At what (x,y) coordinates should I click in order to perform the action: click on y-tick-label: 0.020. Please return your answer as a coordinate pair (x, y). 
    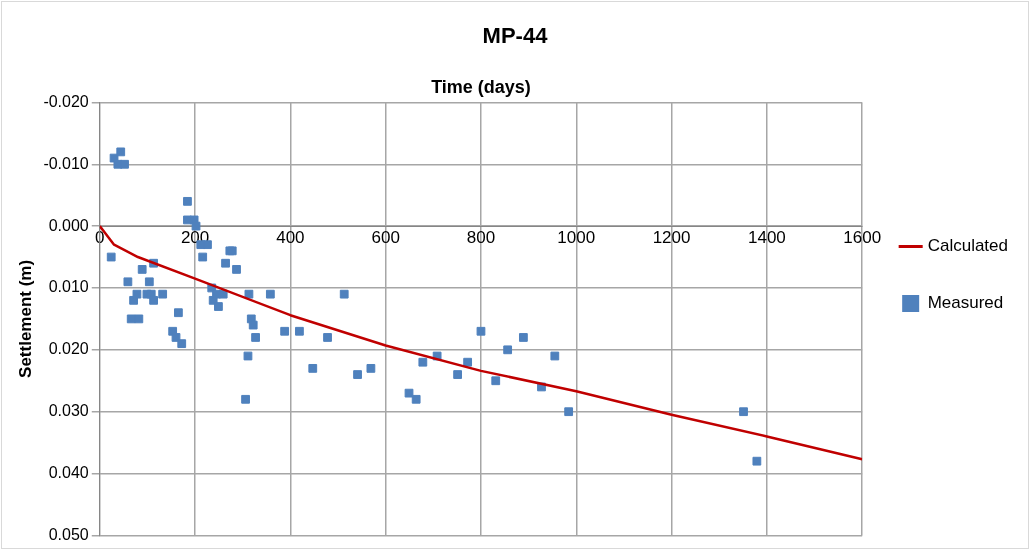
    Looking at the image, I should click on (68, 349).